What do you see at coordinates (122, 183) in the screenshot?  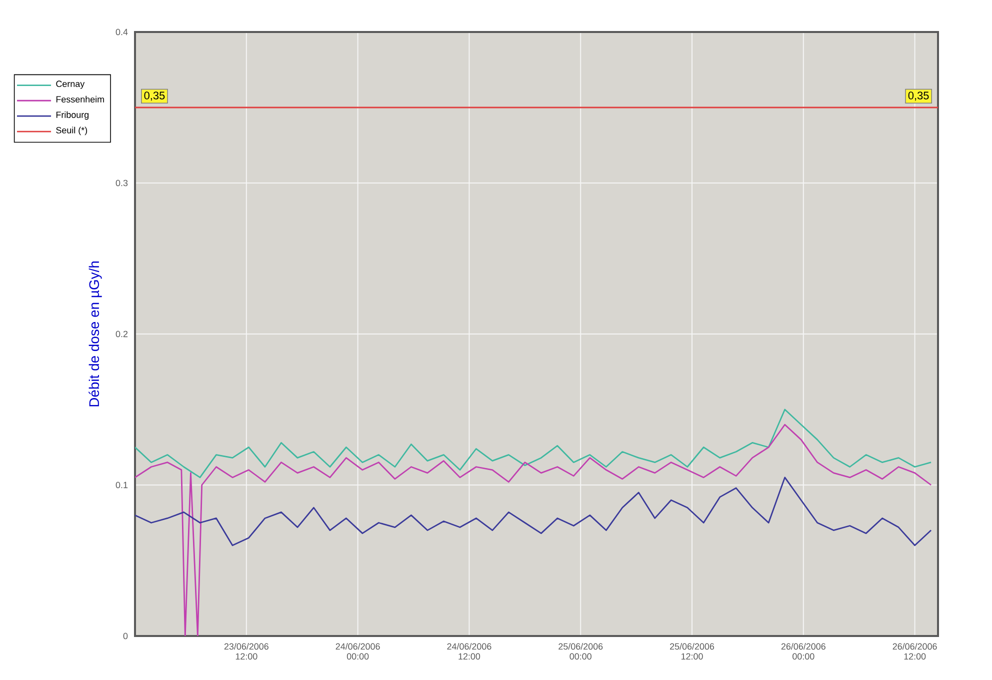 I see `y-tick-label: 0.3` at bounding box center [122, 183].